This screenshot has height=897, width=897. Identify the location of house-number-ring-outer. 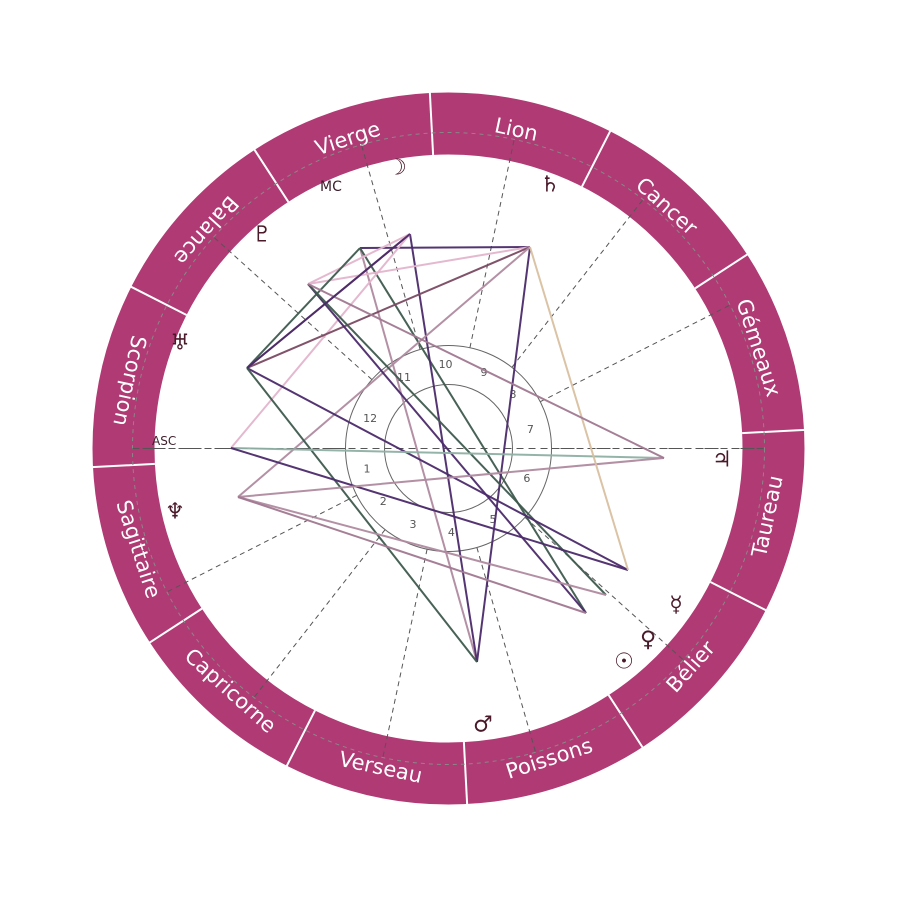
(448, 448).